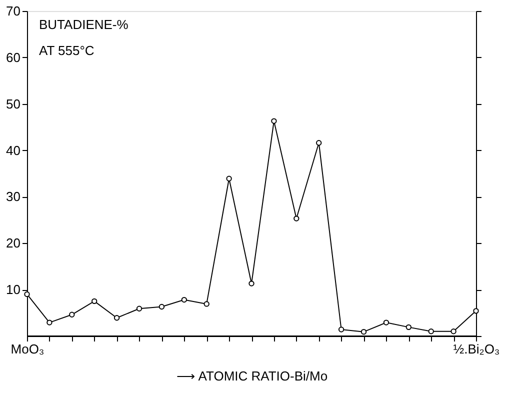  Describe the element at coordinates (84, 37) in the screenshot. I see `y-axis-title: BUTADIENE-% AT 555°C` at that location.